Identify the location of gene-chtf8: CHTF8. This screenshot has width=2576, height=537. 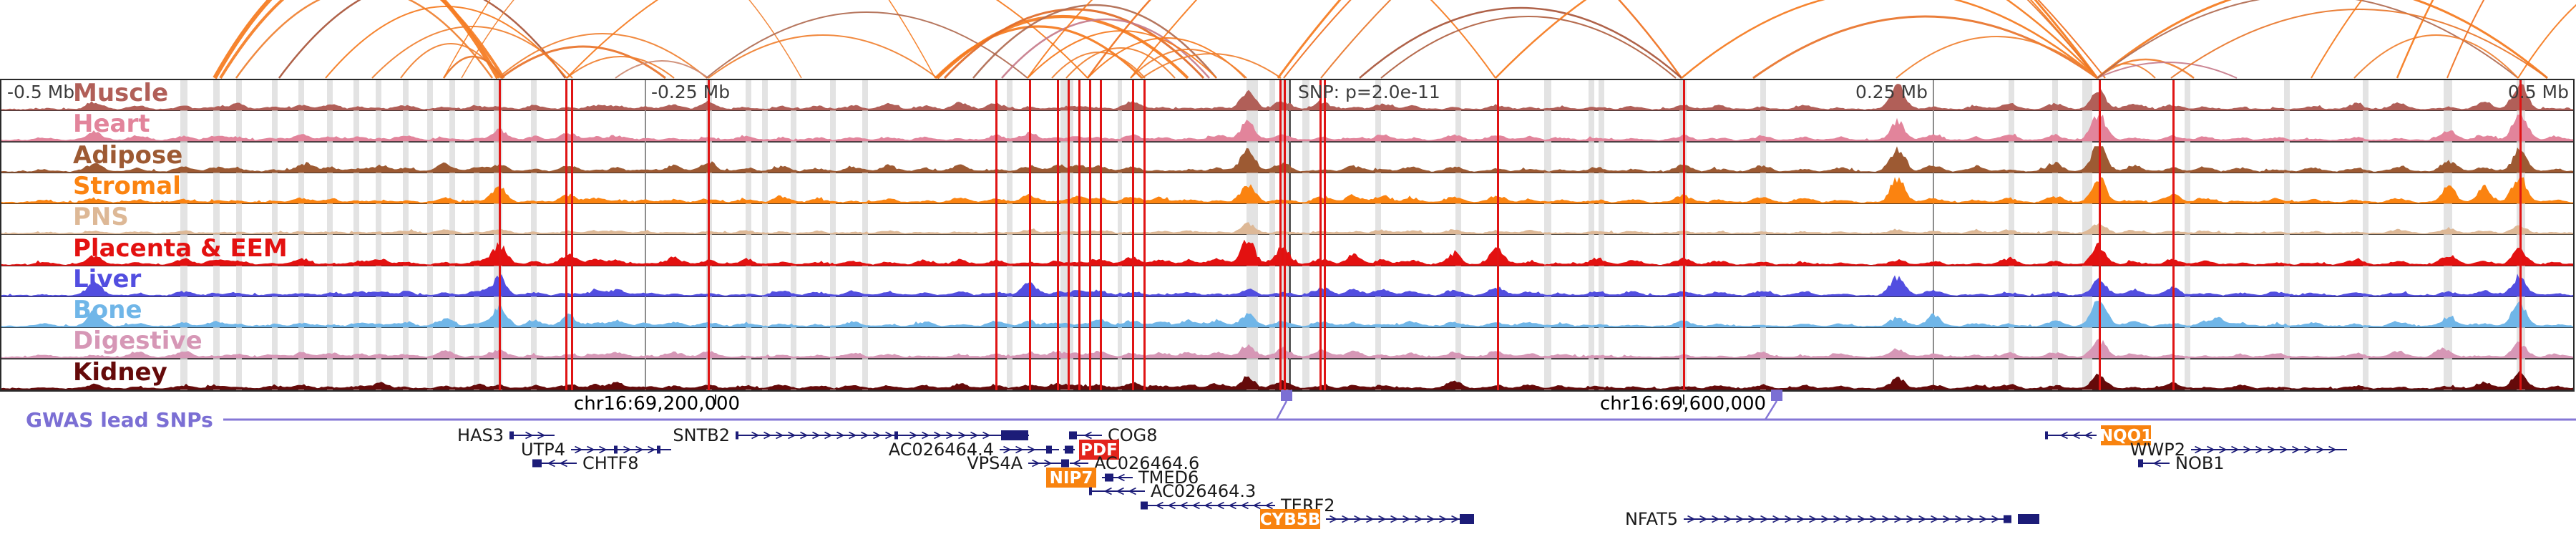
(585, 463).